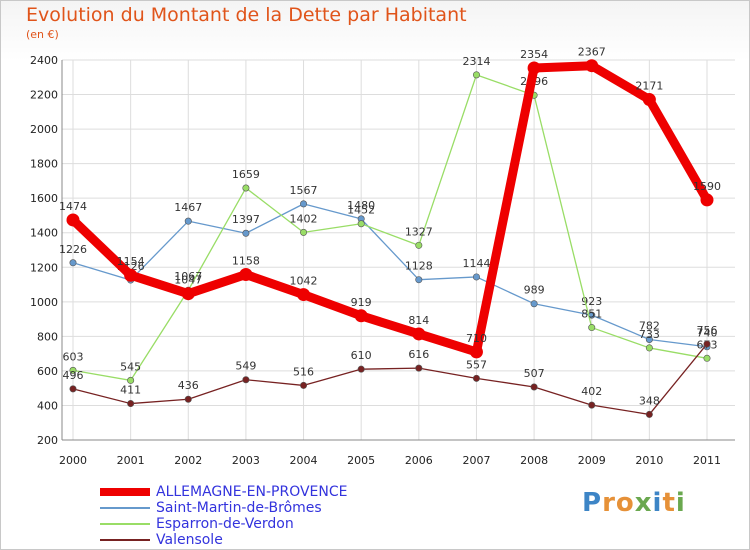 The image size is (750, 550). Describe the element at coordinates (592, 503) in the screenshot. I see `logo-letter: P` at that location.